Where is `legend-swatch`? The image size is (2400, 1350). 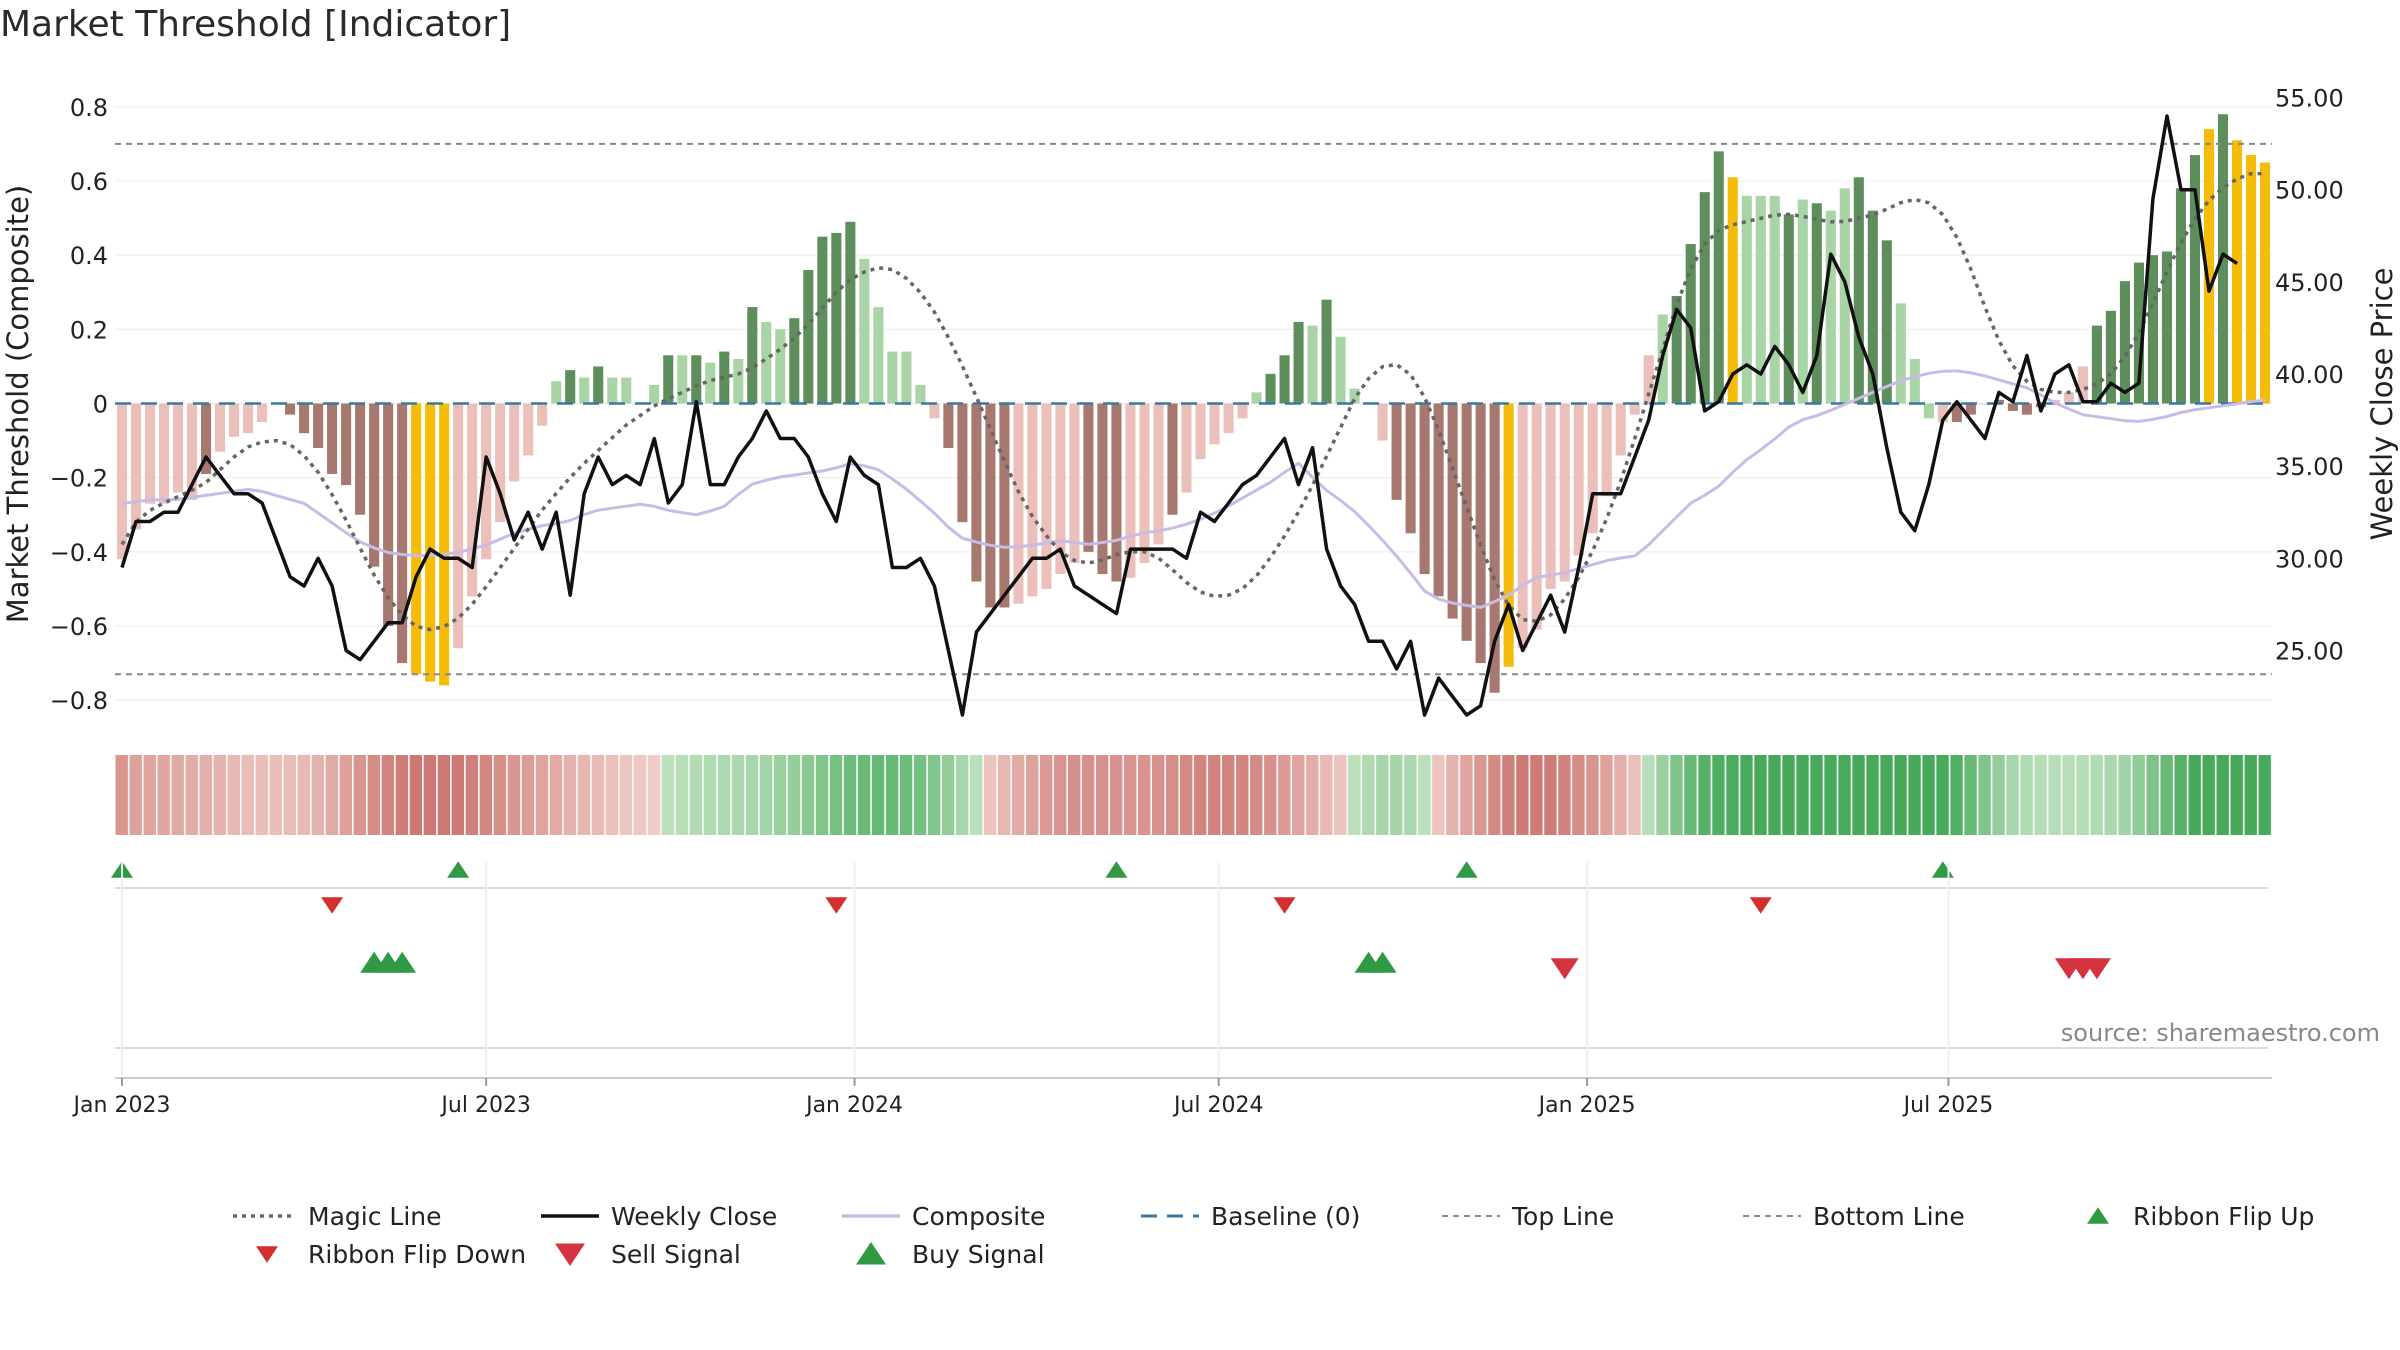 legend-swatch is located at coordinates (871, 1253).